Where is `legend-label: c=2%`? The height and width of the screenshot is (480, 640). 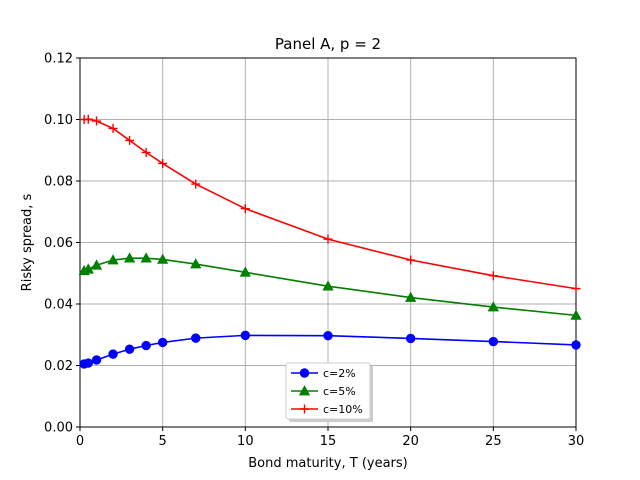
legend-label: c=2% is located at coordinates (339, 373).